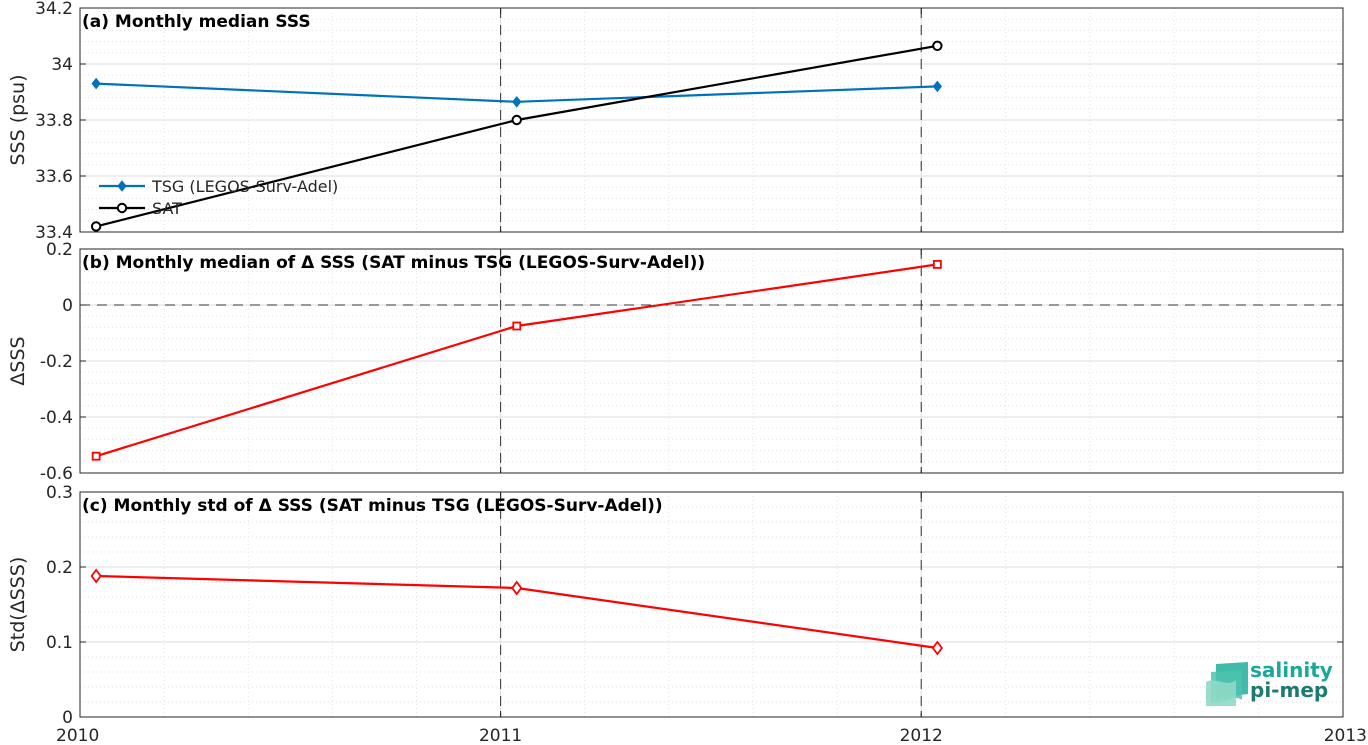 The image size is (1368, 745). What do you see at coordinates (54, 9) in the screenshot?
I see `y-tick-label: 34.2` at bounding box center [54, 9].